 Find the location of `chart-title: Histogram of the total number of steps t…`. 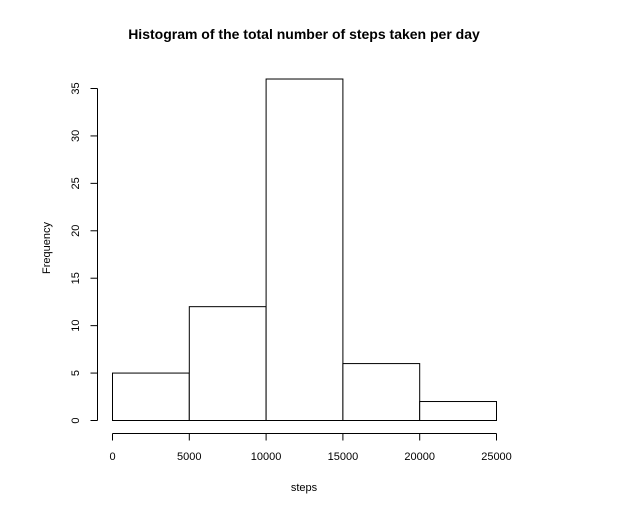

chart-title: Histogram of the total number of steps t… is located at coordinates (304, 34).